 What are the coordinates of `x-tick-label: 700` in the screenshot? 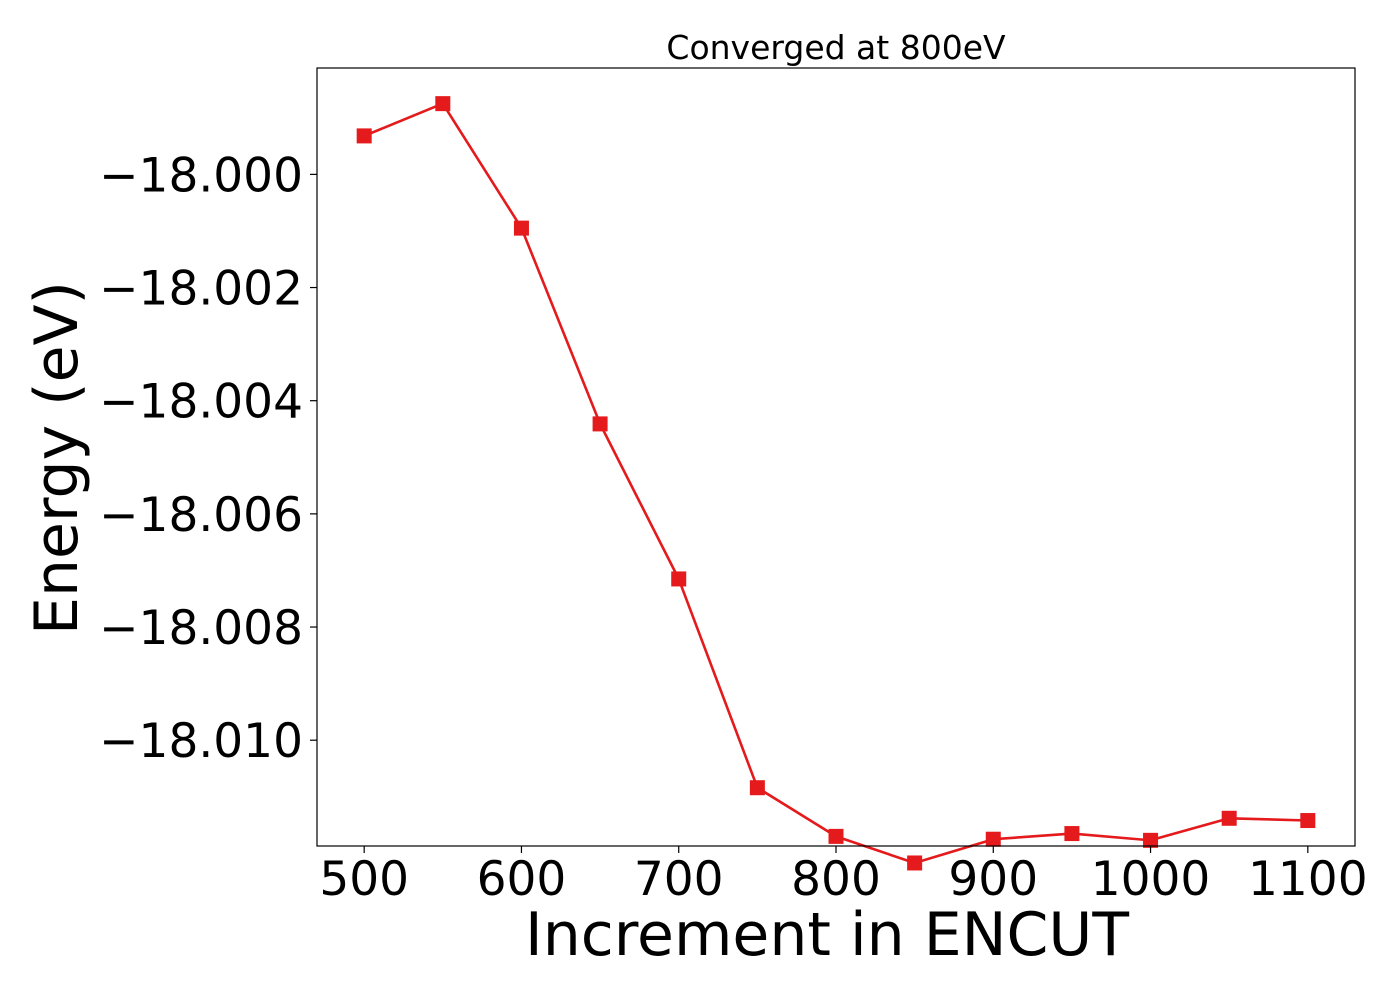 It's located at (679, 879).